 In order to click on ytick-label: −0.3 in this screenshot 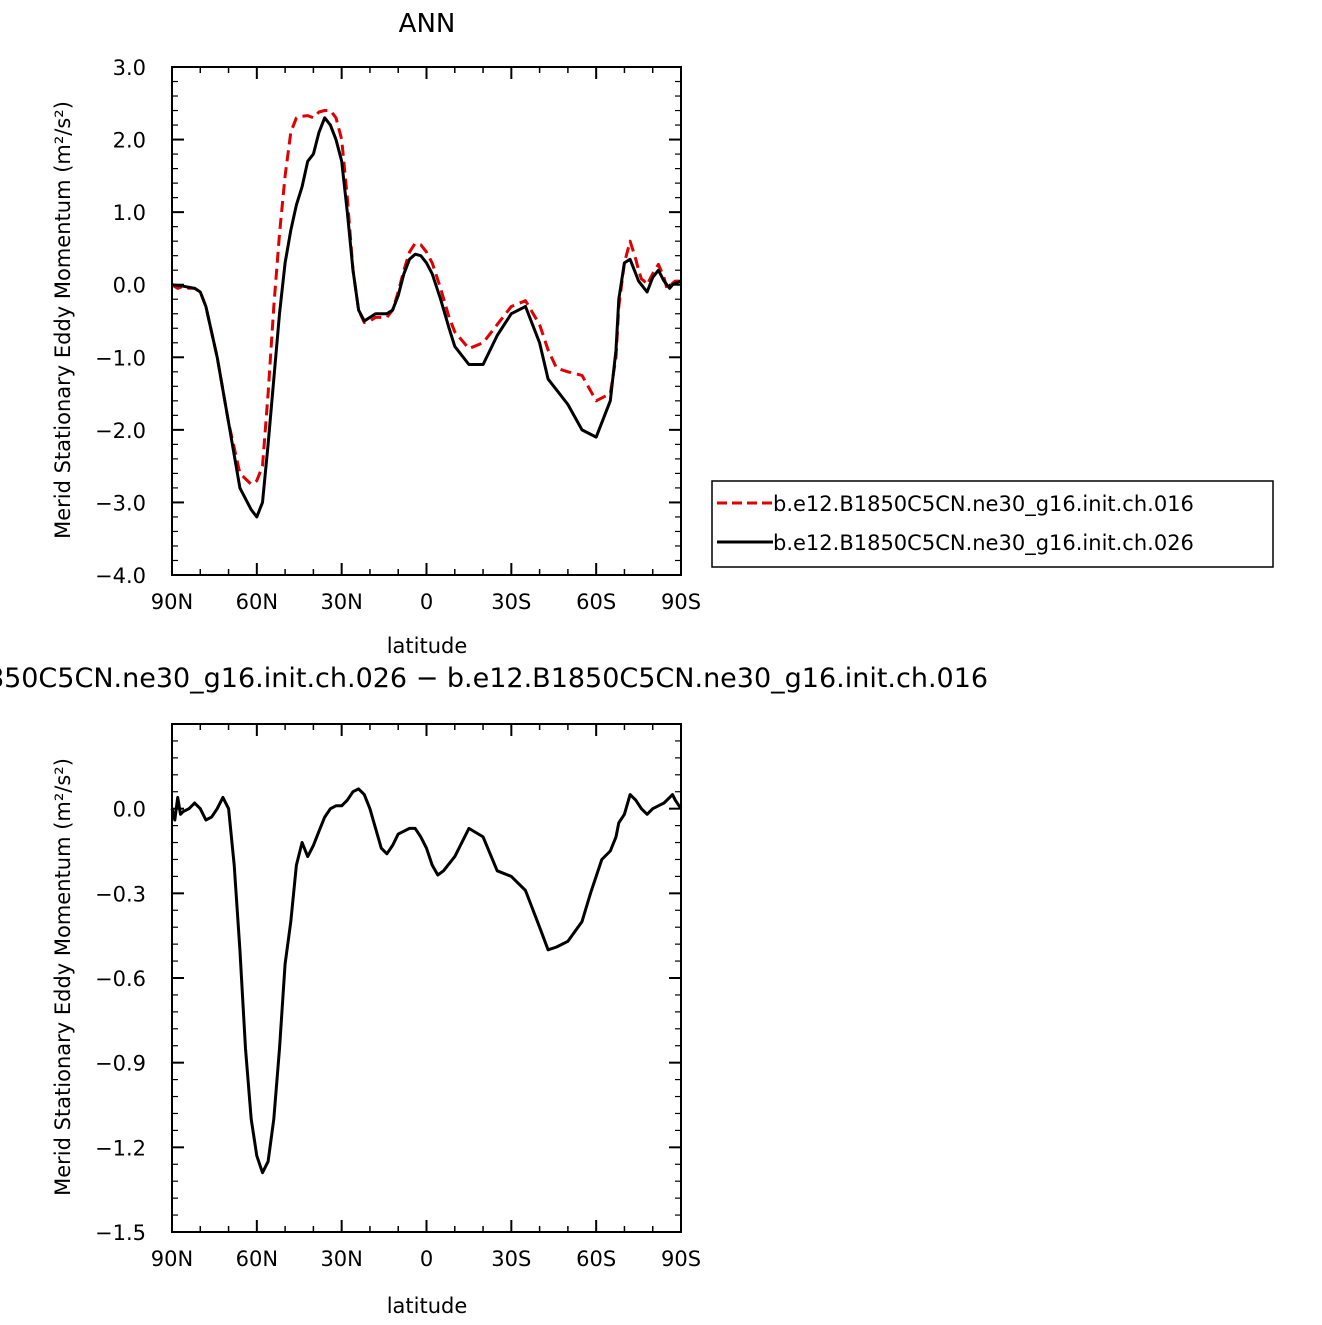, I will do `click(120, 894)`.